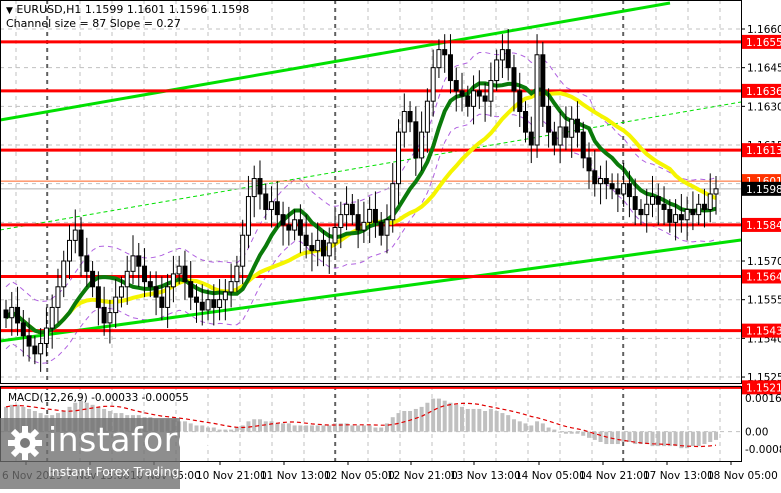 The image size is (781, 493). I want to click on gear-logo-icon, so click(25, 443).